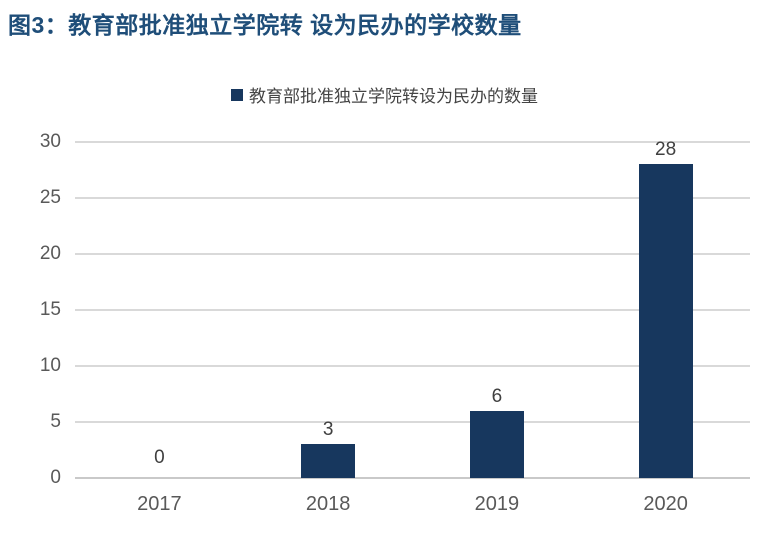  I want to click on bar-2019, so click(496, 444).